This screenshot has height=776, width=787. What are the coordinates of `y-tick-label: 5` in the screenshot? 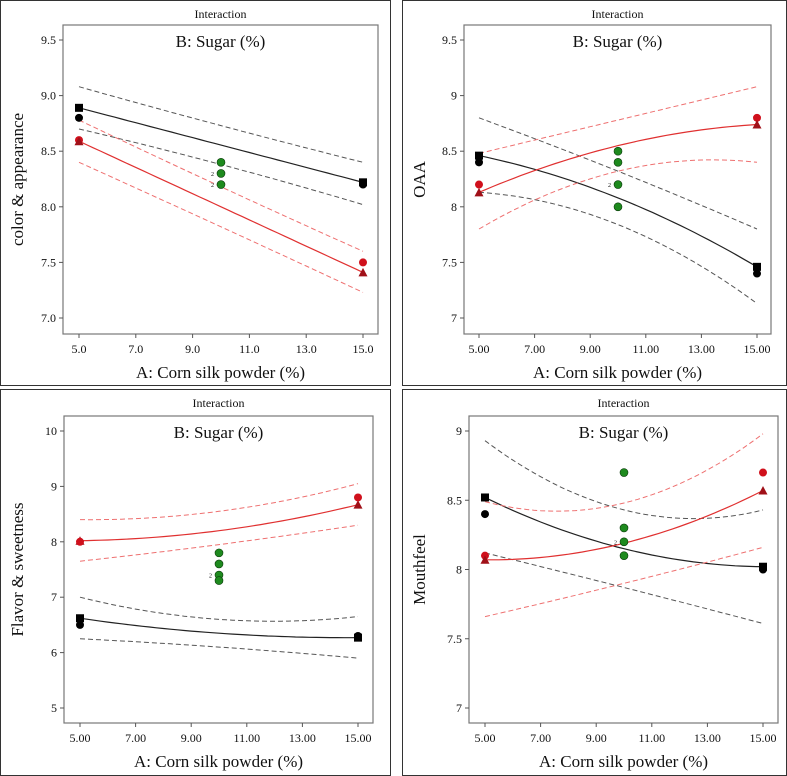 It's located at (54, 708).